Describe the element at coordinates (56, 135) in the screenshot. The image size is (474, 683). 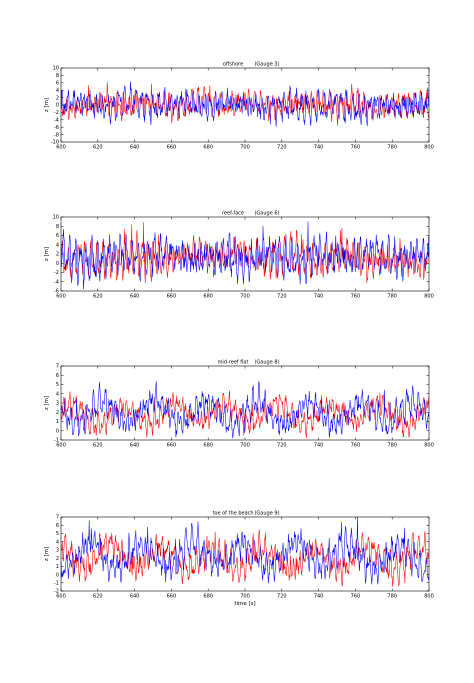
I see `y-tick-label: -8` at that location.